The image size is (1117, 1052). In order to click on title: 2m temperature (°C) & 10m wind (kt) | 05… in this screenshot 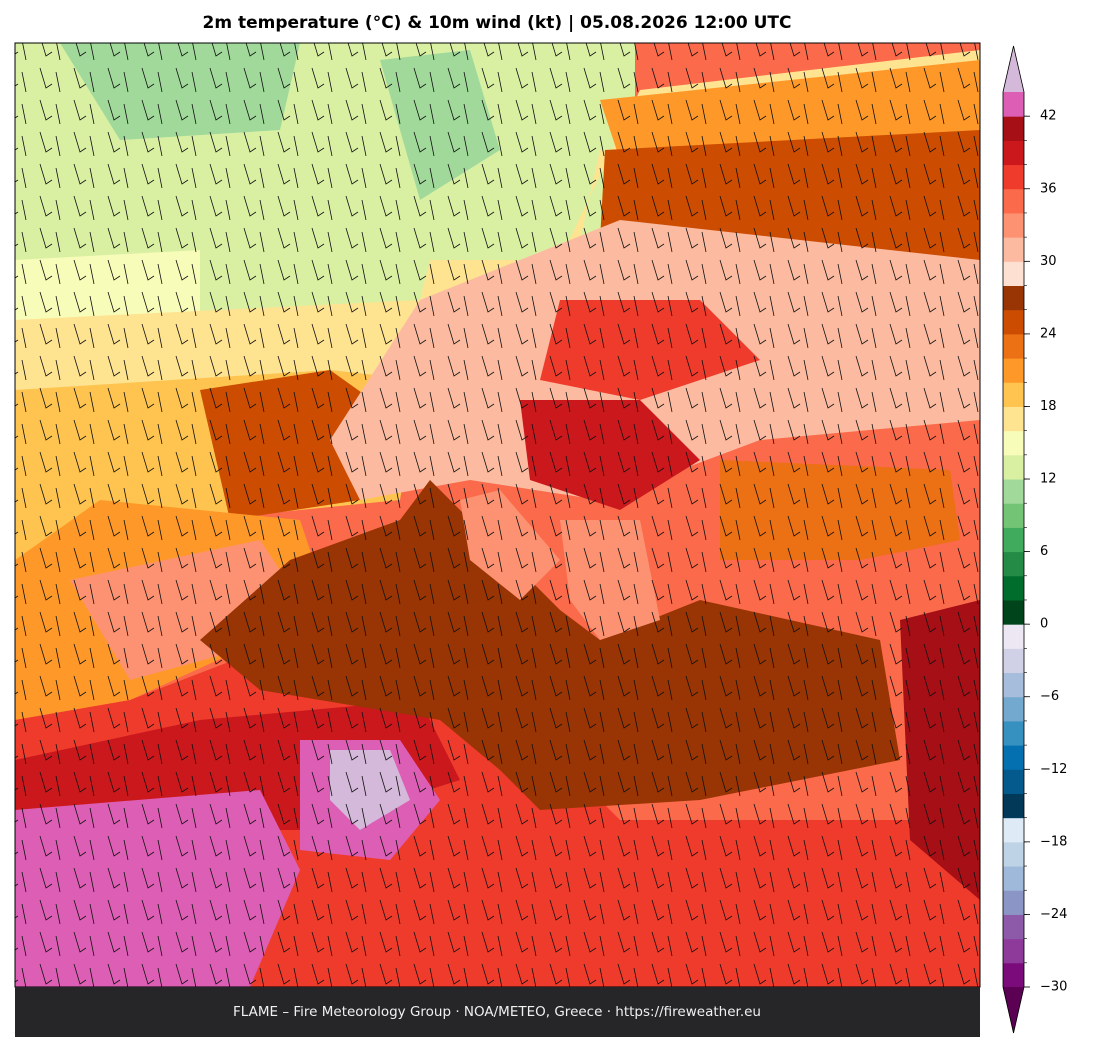, I will do `click(496, 23)`.